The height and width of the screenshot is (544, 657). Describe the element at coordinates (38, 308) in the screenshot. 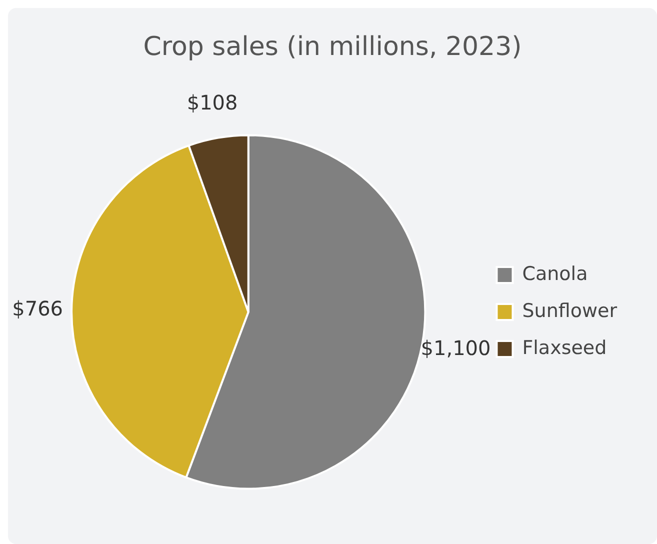

I see `data-label: $766` at that location.